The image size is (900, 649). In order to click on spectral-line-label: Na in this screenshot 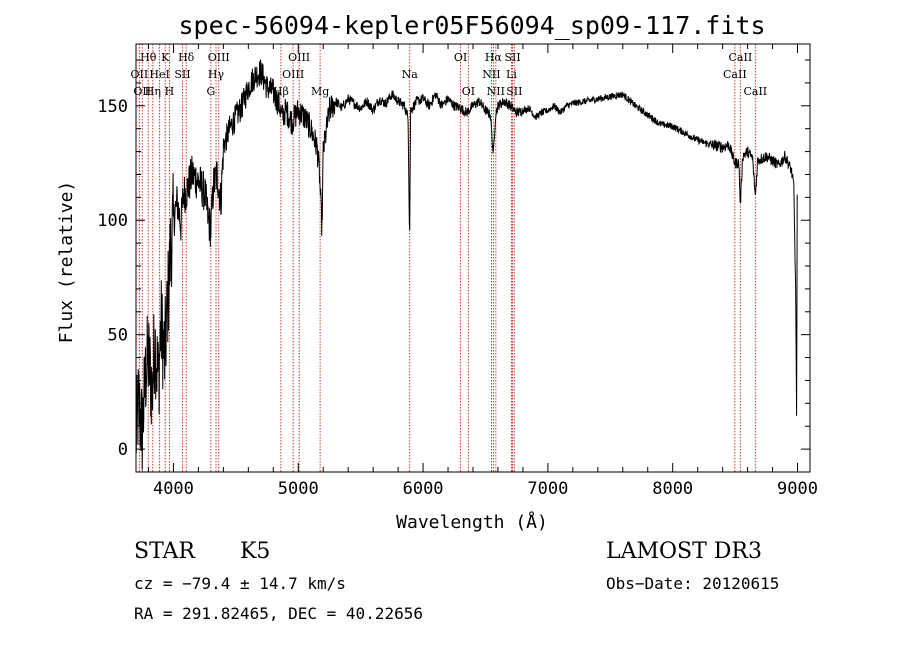, I will do `click(410, 74)`.